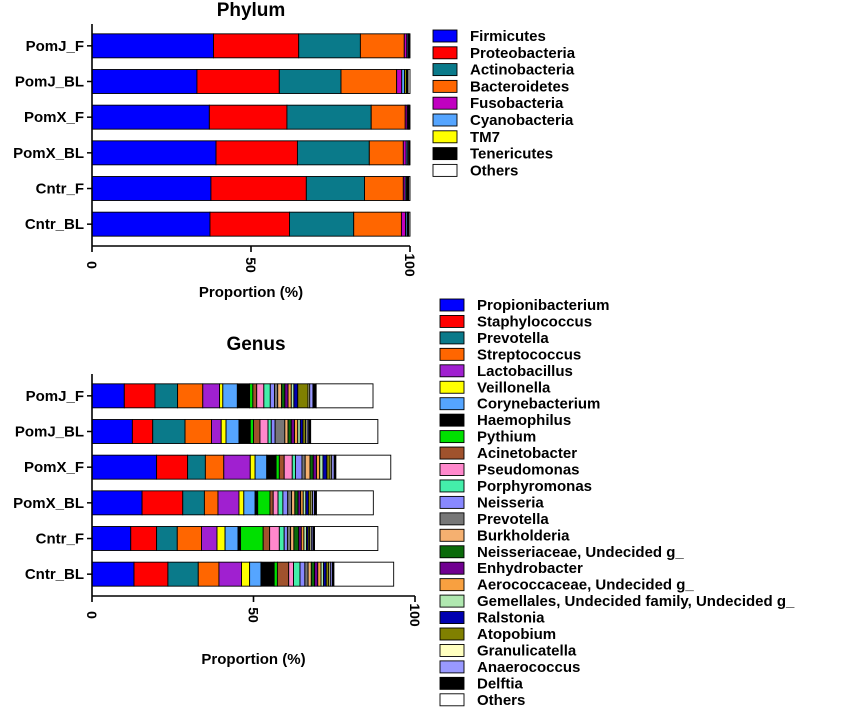 The height and width of the screenshot is (715, 850). What do you see at coordinates (252, 467) in the screenshot?
I see `genus-segment-pomx-f-5-veillonella` at bounding box center [252, 467].